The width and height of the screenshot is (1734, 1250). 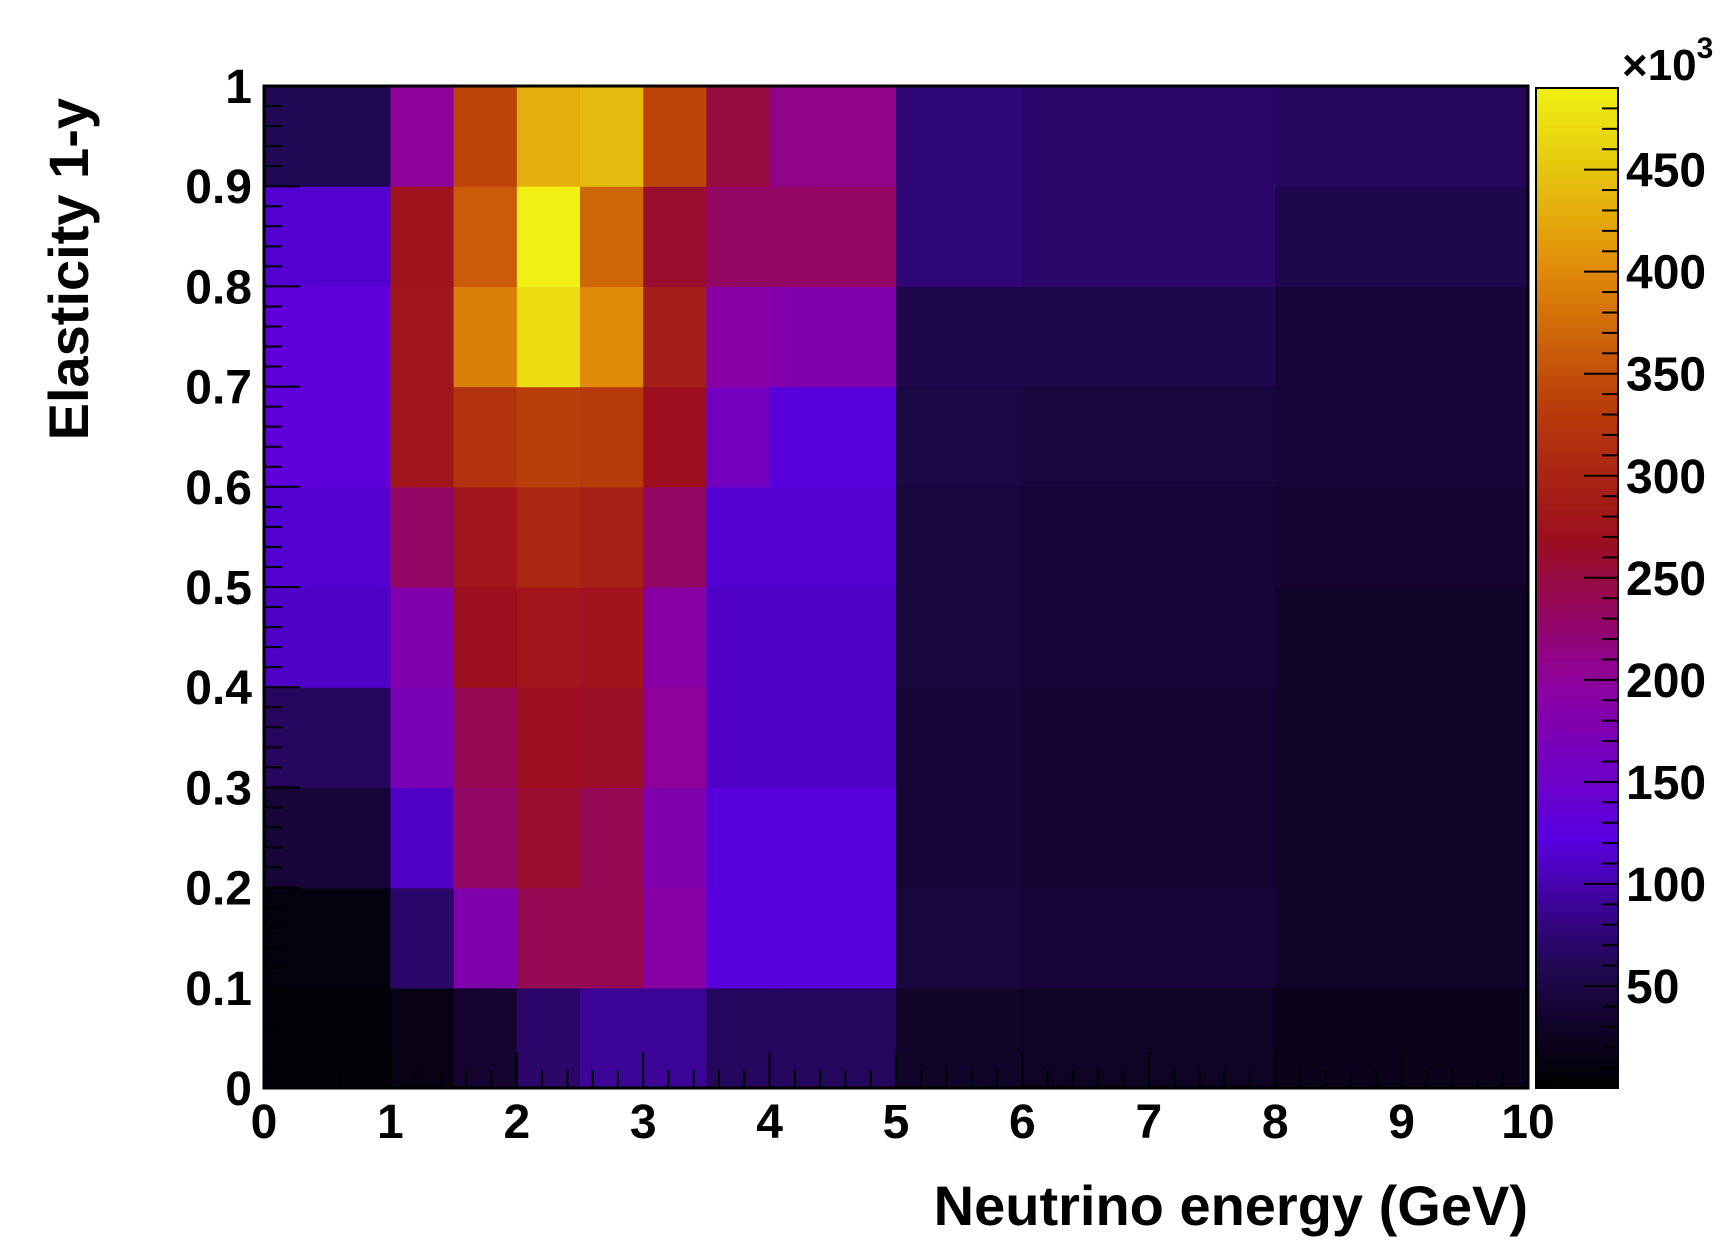 What do you see at coordinates (643, 1122) in the screenshot?
I see `x-tick-label: 3` at bounding box center [643, 1122].